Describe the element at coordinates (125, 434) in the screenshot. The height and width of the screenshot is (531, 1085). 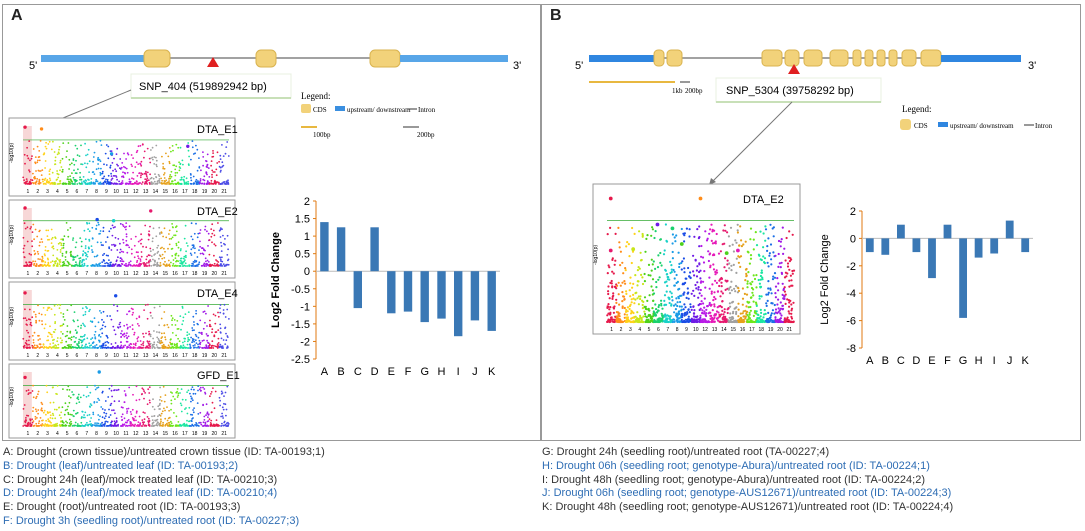
I see `manhattan-chrom-tick: 11` at that location.